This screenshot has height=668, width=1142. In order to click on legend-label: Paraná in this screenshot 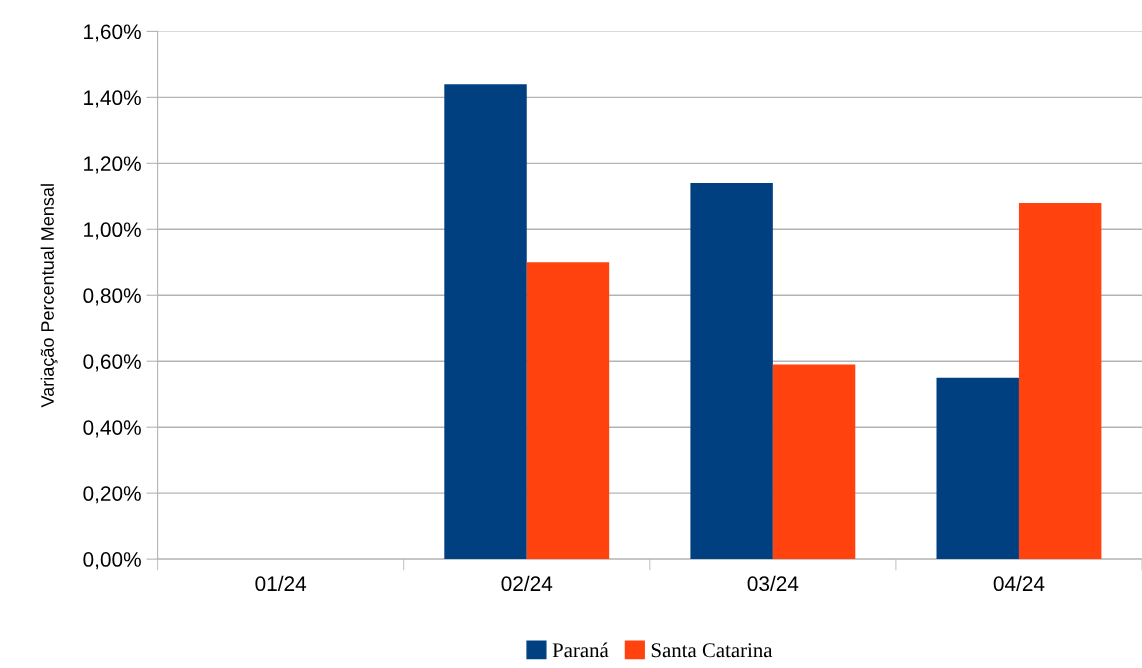, I will do `click(580, 650)`.